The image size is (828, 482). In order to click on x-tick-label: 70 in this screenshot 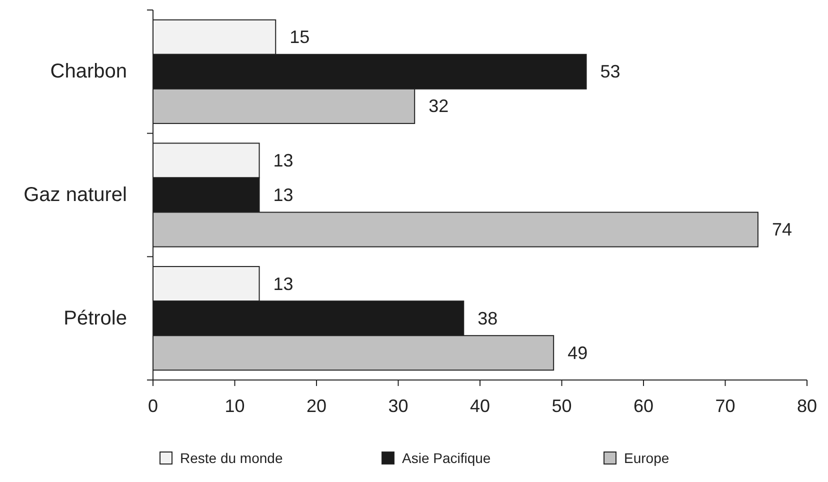, I will do `click(725, 406)`.